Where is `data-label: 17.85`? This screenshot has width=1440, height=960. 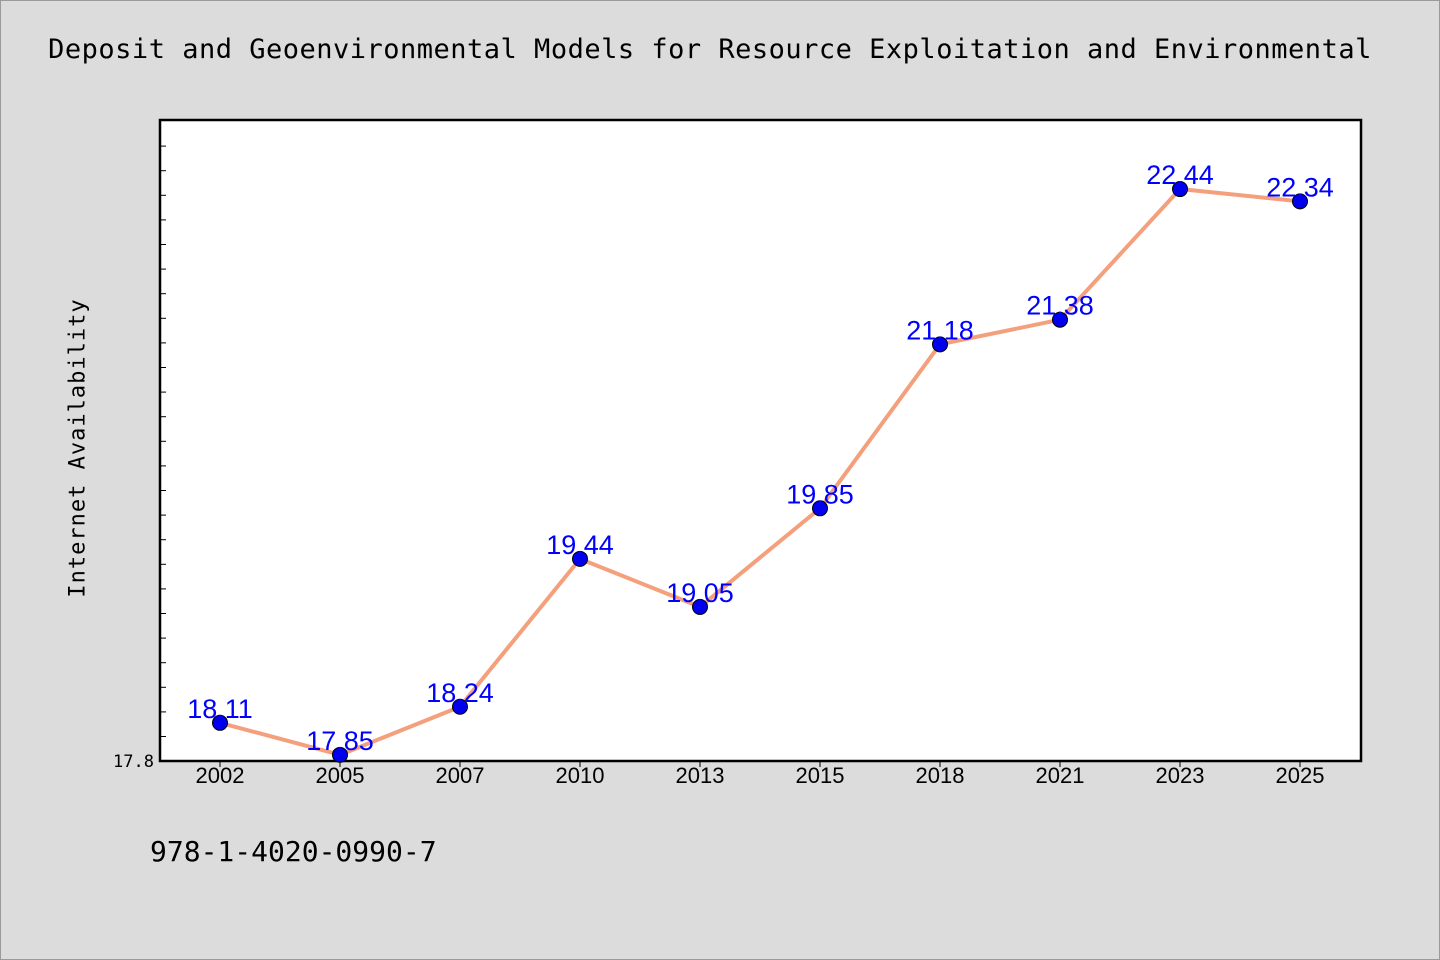
data-label: 17.85 is located at coordinates (340, 741).